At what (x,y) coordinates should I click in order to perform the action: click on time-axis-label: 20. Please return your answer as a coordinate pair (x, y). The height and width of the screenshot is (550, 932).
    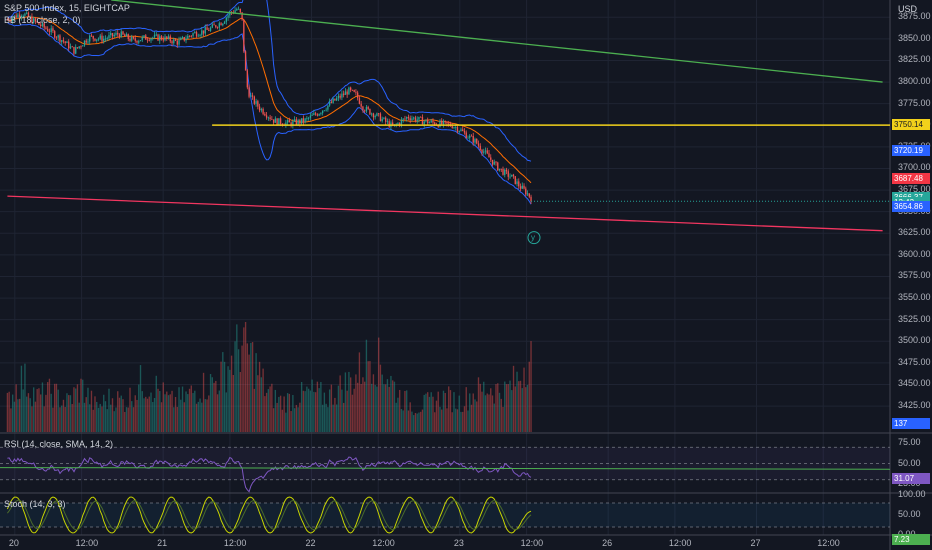
    Looking at the image, I should click on (13, 543).